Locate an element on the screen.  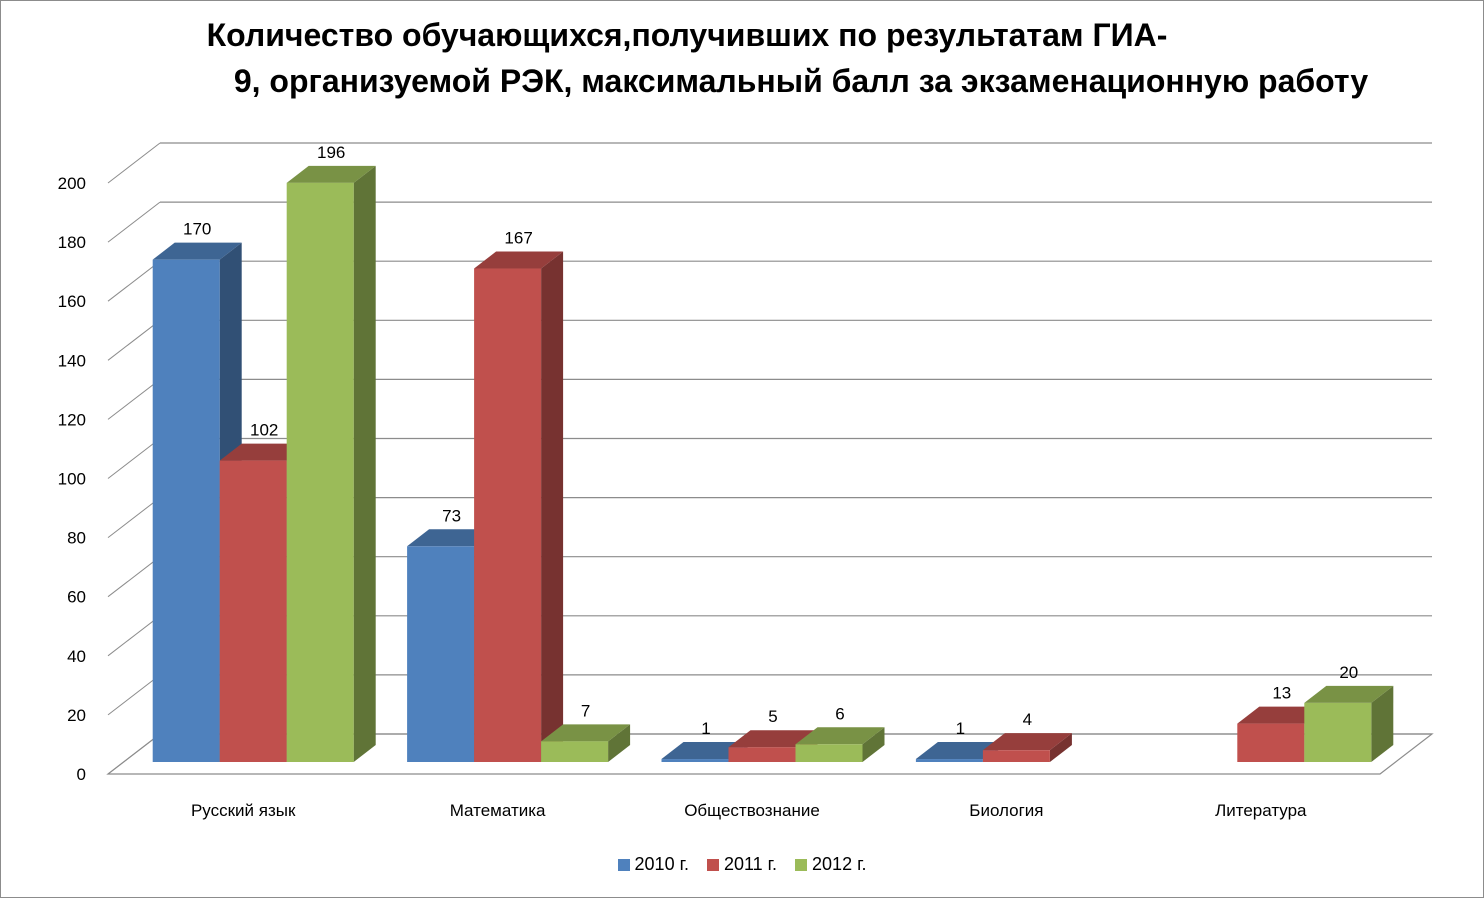
data-label: 4 is located at coordinates (1027, 719).